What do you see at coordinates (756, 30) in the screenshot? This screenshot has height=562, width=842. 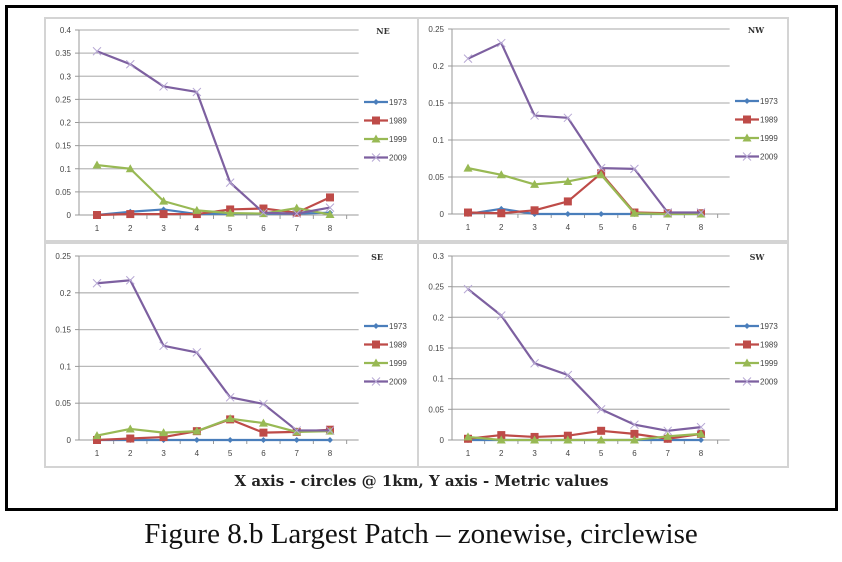 I see `chart-title: NW` at bounding box center [756, 30].